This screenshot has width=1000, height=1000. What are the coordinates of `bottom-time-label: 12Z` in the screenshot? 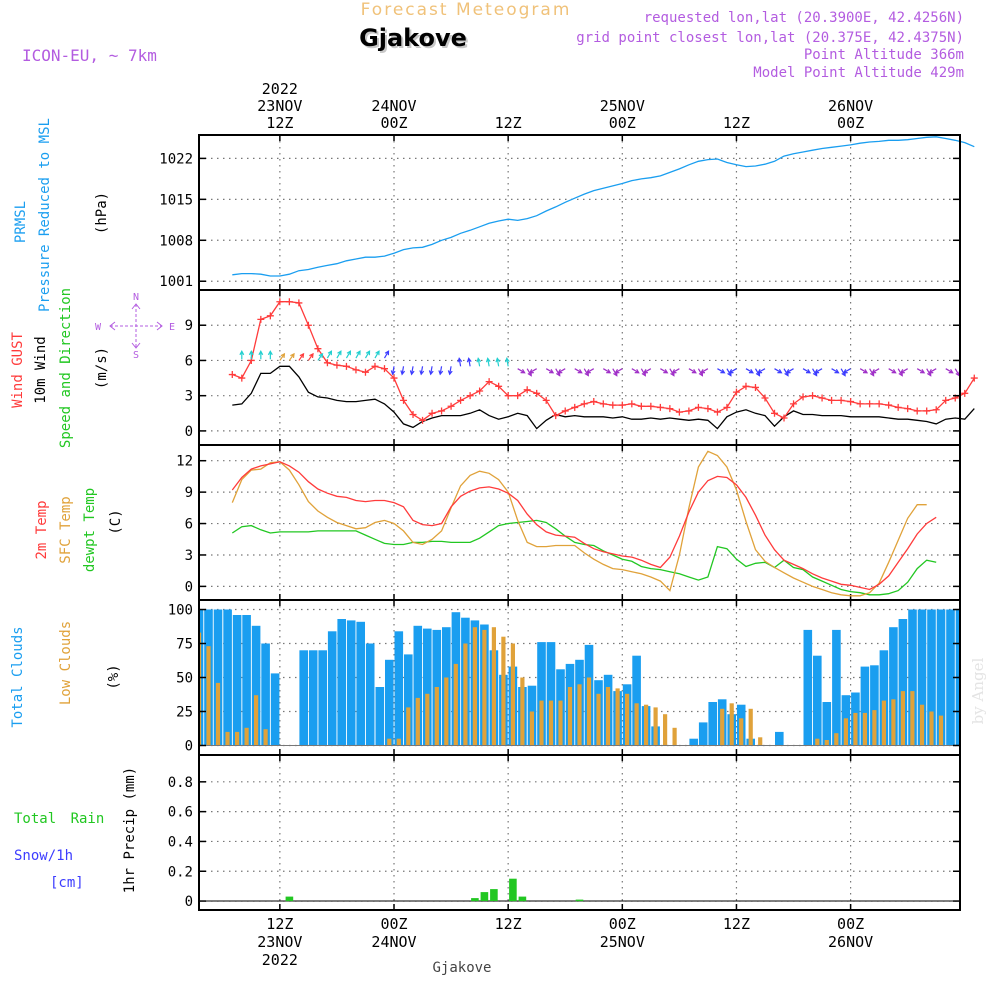 It's located at (736, 924).